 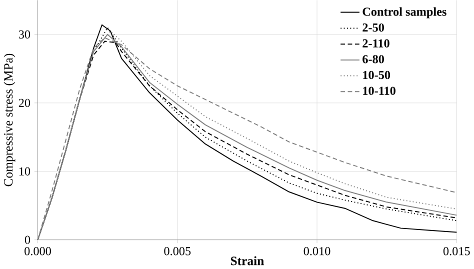 What do you see at coordinates (373, 59) in the screenshot?
I see `legend-label: 6-80` at bounding box center [373, 59].